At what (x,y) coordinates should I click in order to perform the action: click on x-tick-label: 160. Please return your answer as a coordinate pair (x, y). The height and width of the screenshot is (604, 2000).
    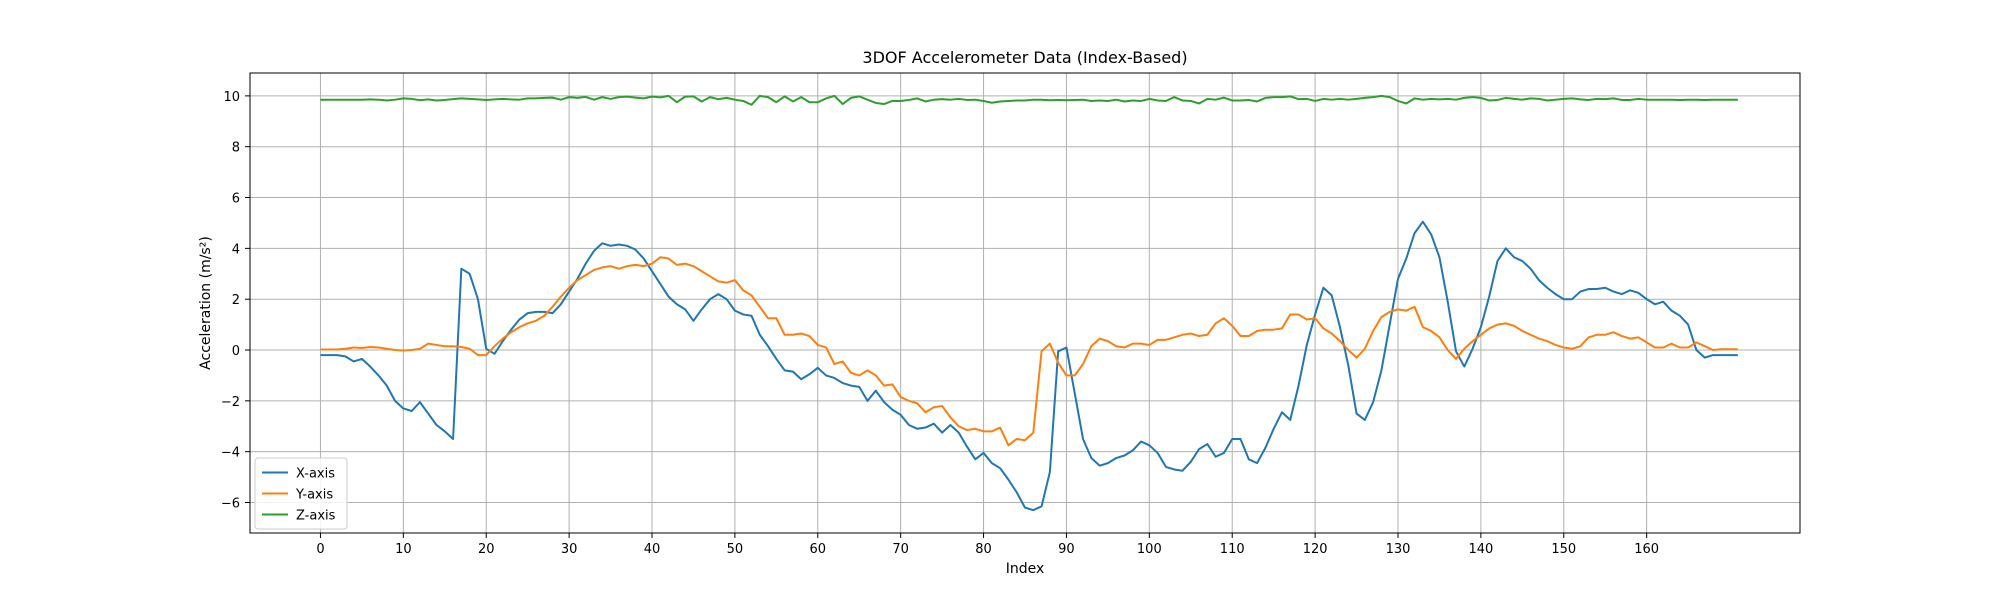
    Looking at the image, I should click on (1646, 549).